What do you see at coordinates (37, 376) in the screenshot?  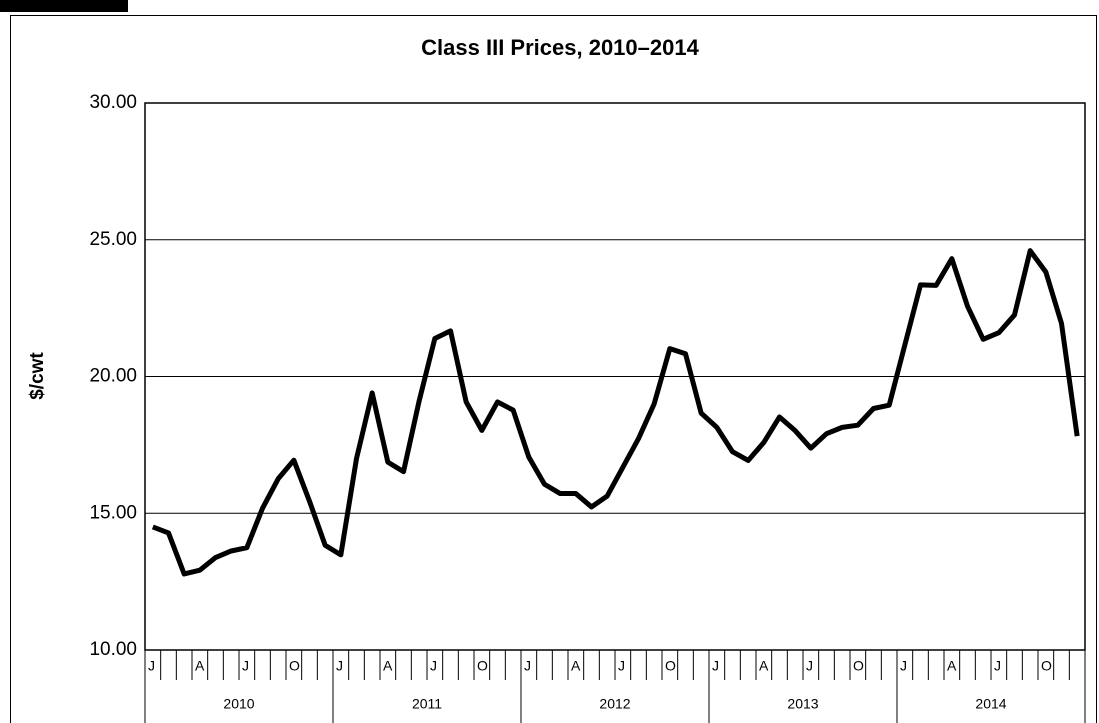 I see `y-axis-label: $/cwt` at bounding box center [37, 376].